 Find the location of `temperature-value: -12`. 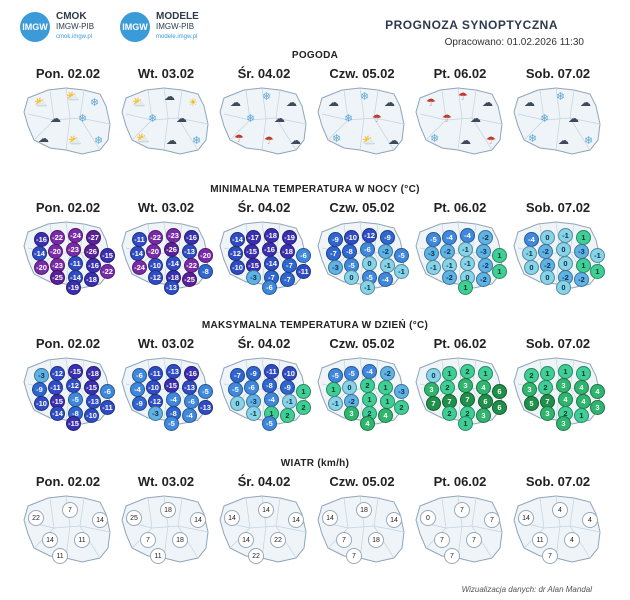

temperature-value: -12 is located at coordinates (57, 373).